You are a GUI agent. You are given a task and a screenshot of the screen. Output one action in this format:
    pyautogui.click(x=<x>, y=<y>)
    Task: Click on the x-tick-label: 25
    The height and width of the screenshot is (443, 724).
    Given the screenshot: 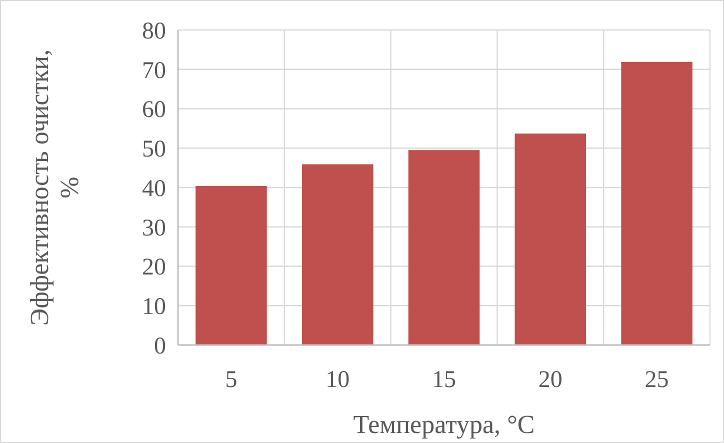 What is the action you would take?
    pyautogui.click(x=656, y=380)
    